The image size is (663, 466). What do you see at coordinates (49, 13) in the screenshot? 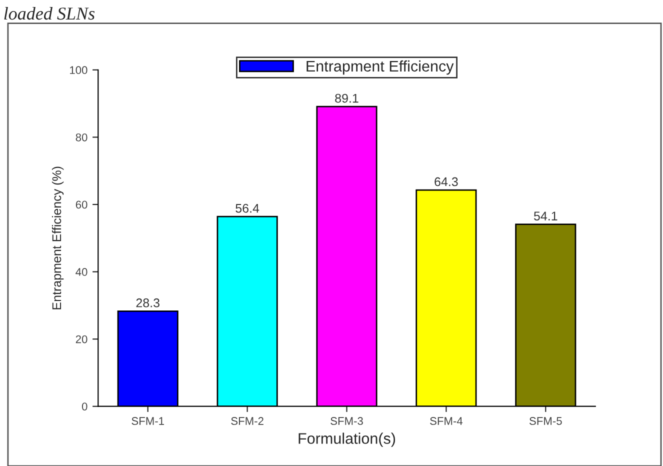
I see `chart-title: loaded SLNs` at bounding box center [49, 13].